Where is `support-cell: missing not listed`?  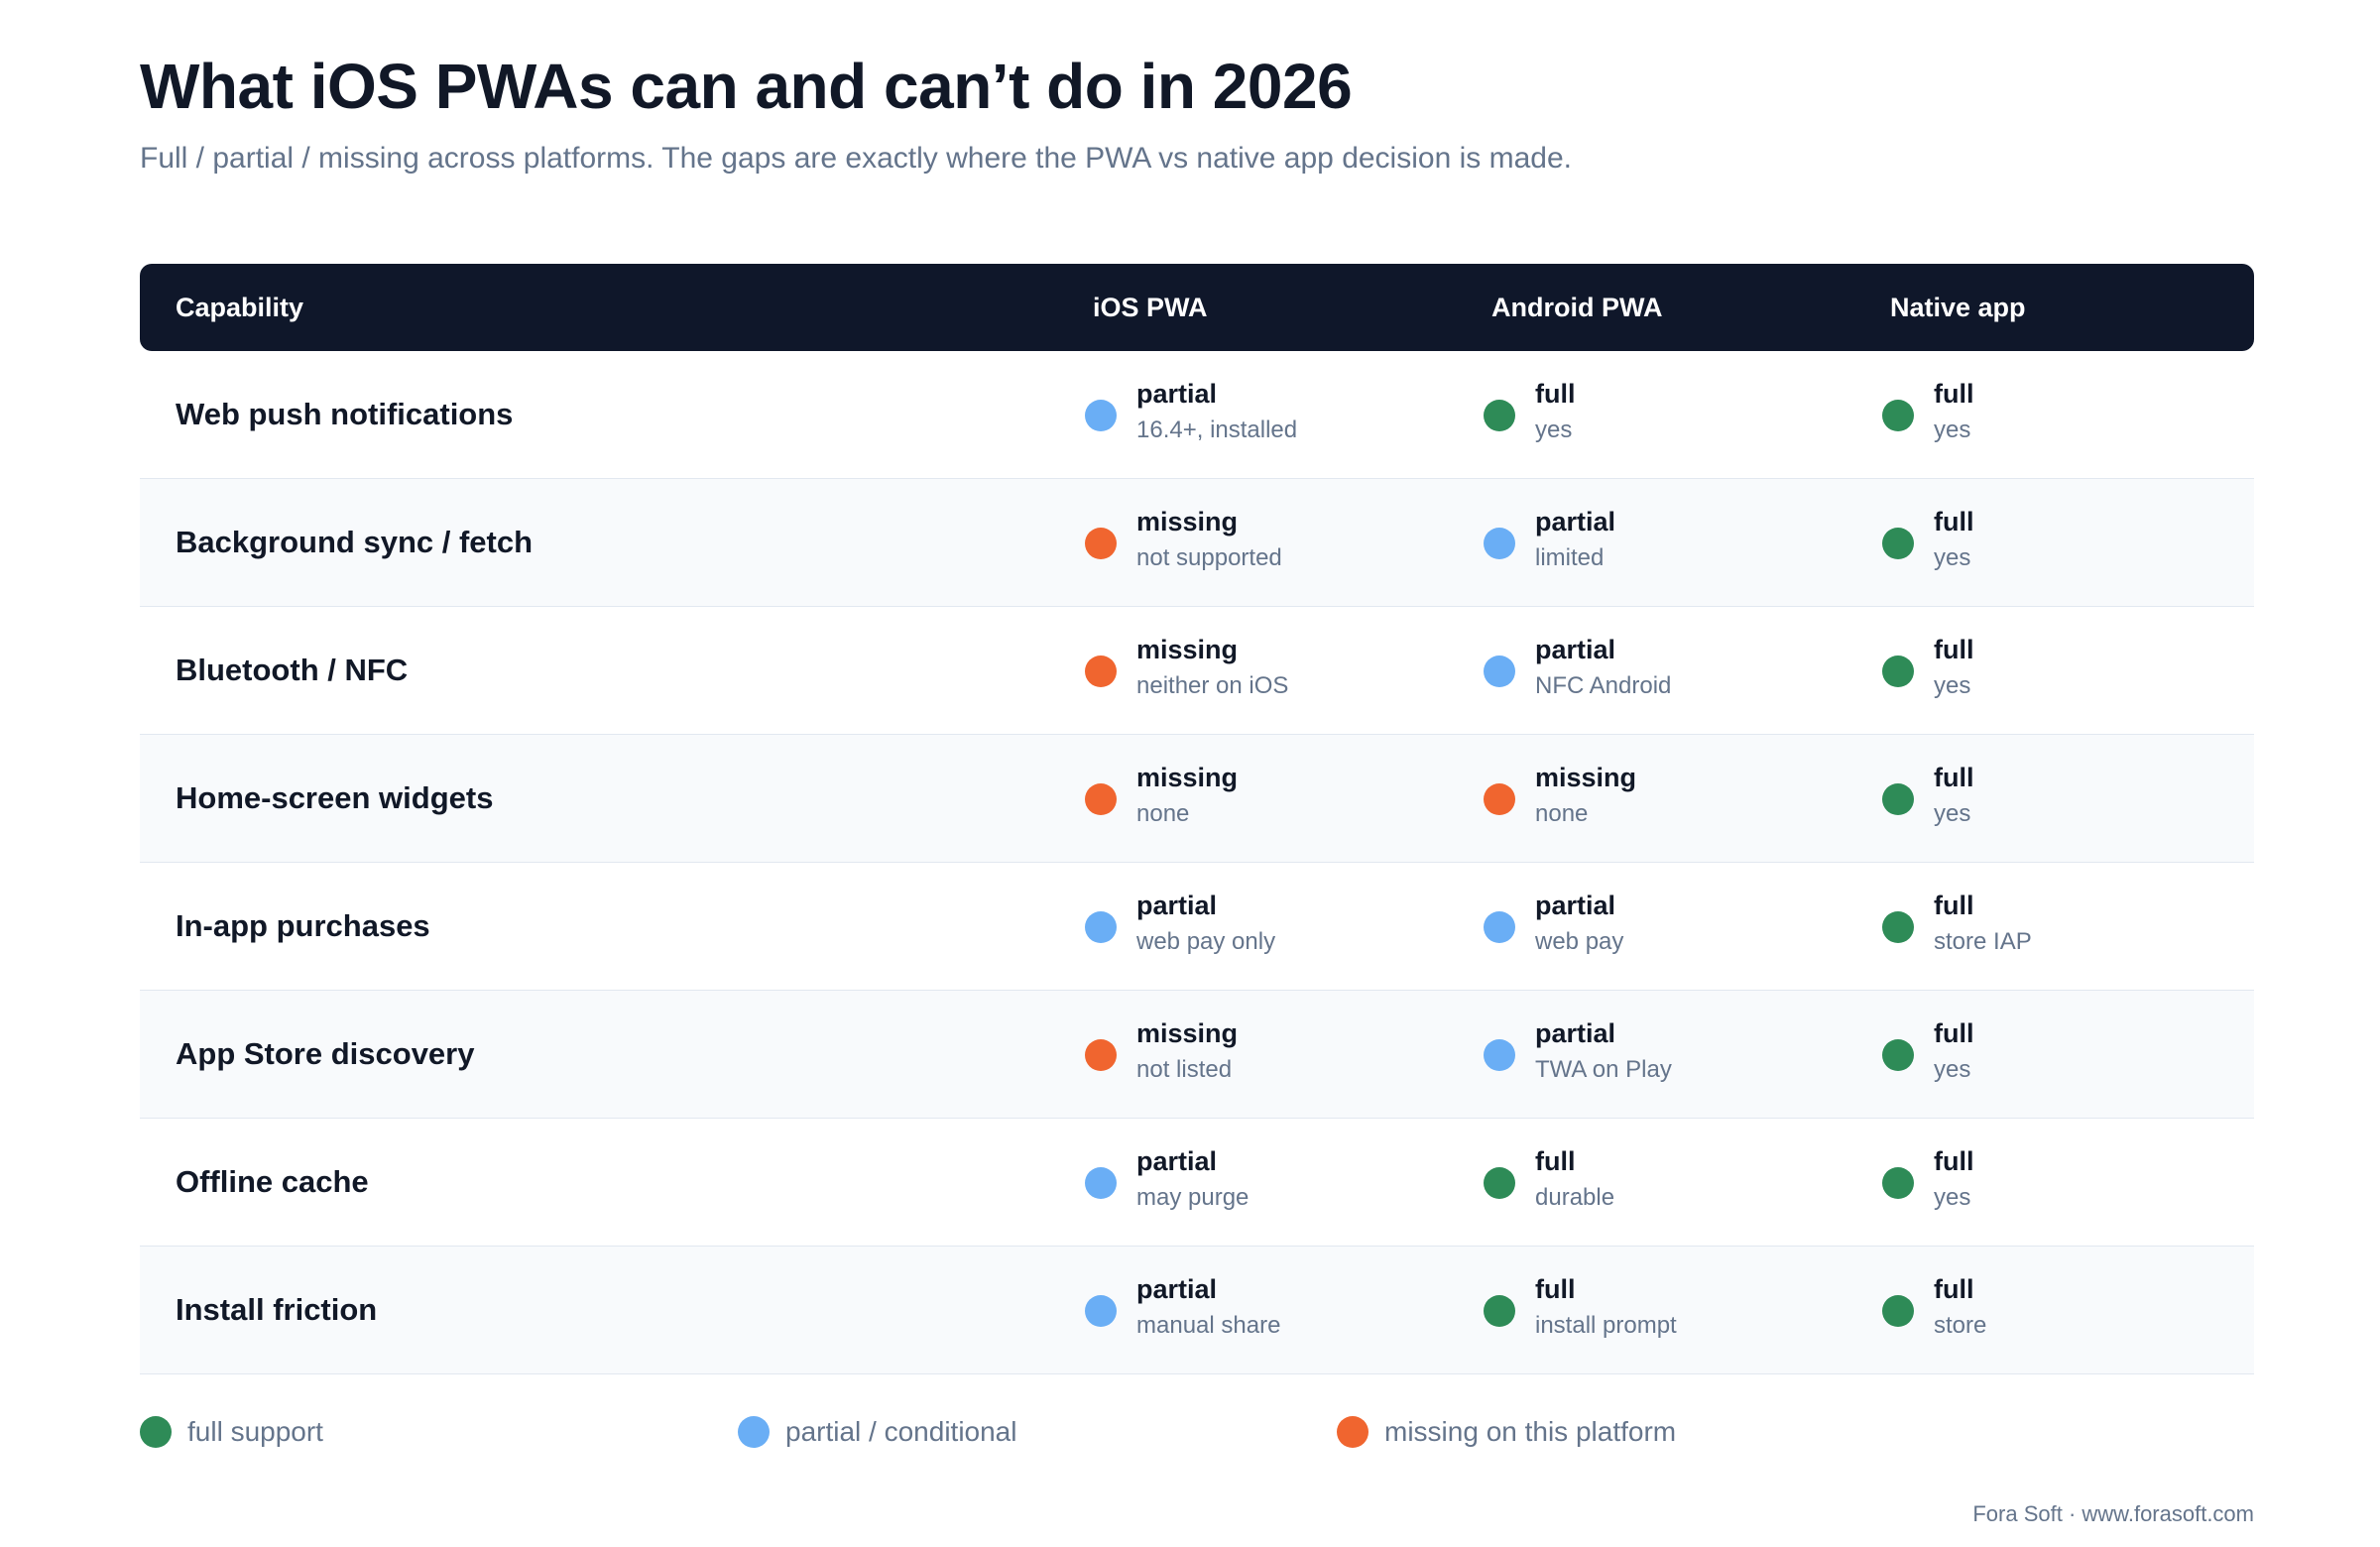
support-cell: missing not listed is located at coordinates (1273, 1054).